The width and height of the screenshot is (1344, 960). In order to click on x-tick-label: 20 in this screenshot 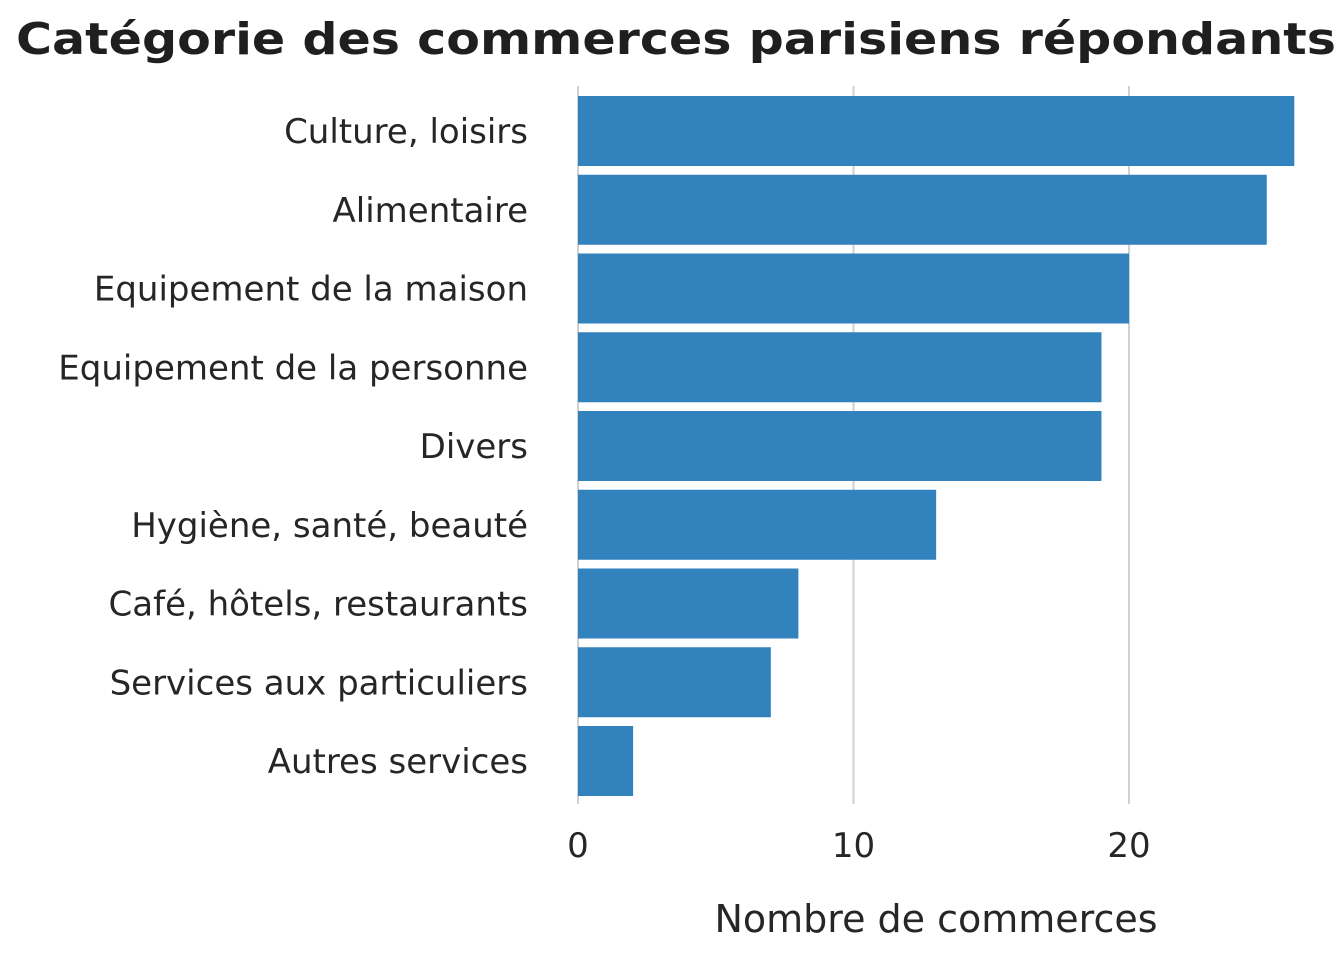, I will do `click(1128, 846)`.